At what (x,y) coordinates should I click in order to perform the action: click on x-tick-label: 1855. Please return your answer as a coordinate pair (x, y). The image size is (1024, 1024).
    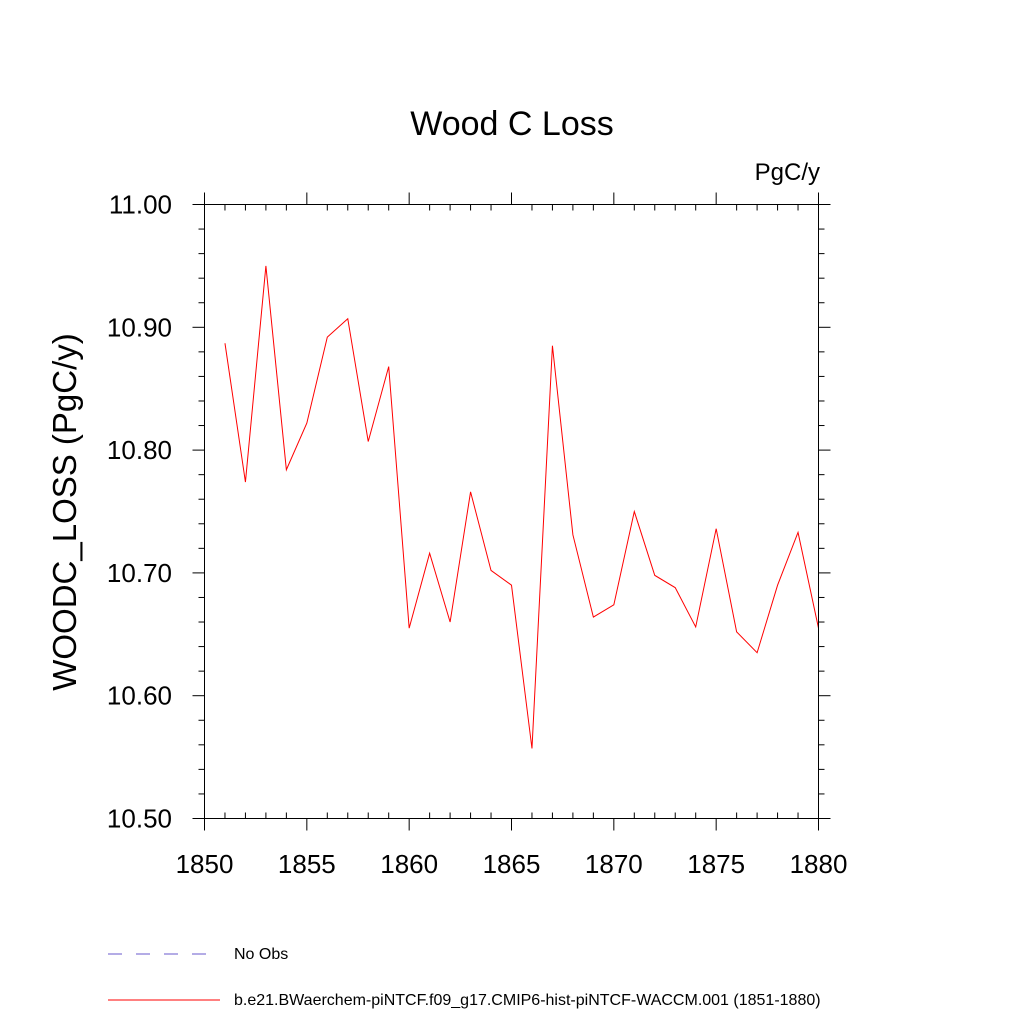
    Looking at the image, I should click on (307, 864).